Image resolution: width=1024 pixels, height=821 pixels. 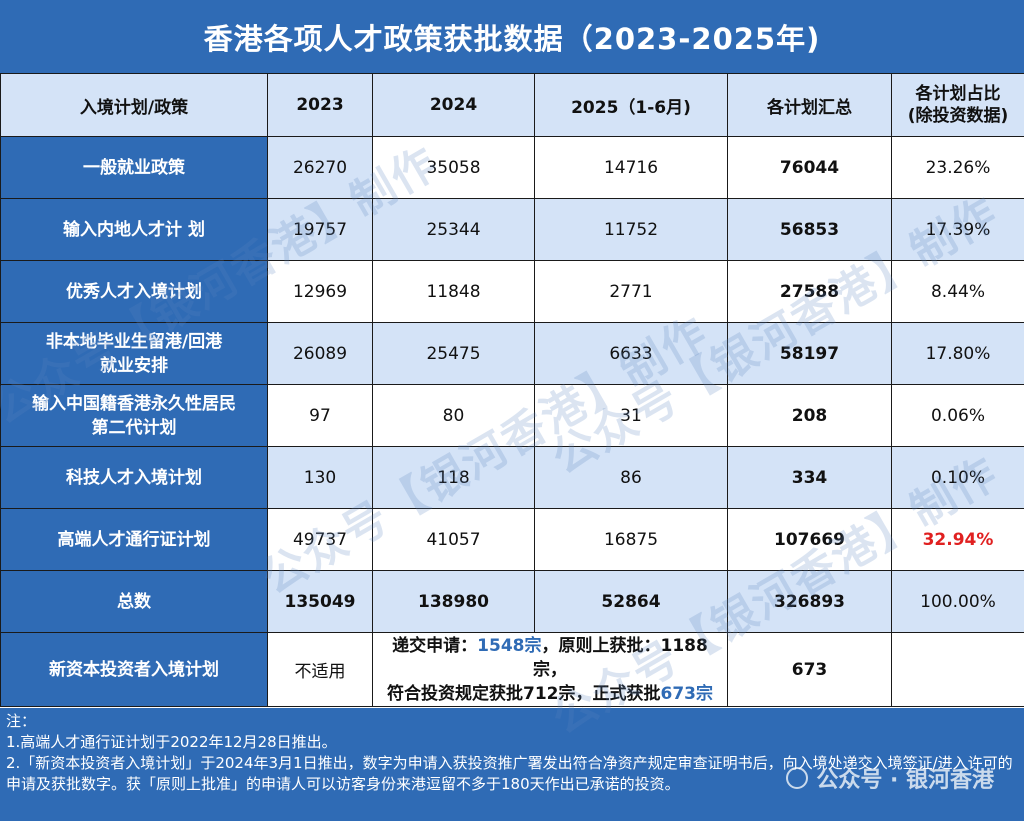 I want to click on cell-2024: 118, so click(x=453, y=477).